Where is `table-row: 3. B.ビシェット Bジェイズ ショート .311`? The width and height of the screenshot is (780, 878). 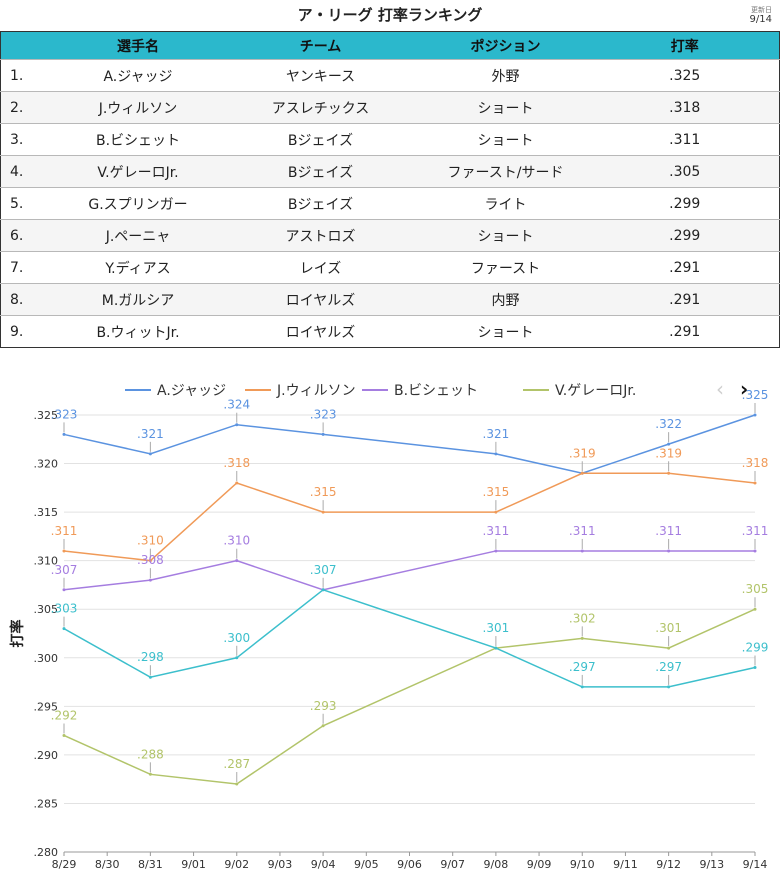 table-row: 3. B.ビシェット Bジェイズ ショート .311 is located at coordinates (390, 139).